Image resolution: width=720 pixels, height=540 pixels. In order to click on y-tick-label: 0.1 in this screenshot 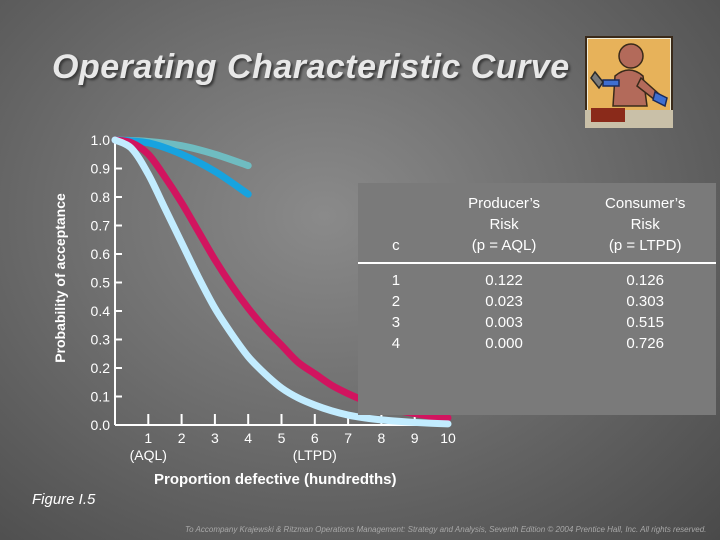, I will do `click(101, 397)`.